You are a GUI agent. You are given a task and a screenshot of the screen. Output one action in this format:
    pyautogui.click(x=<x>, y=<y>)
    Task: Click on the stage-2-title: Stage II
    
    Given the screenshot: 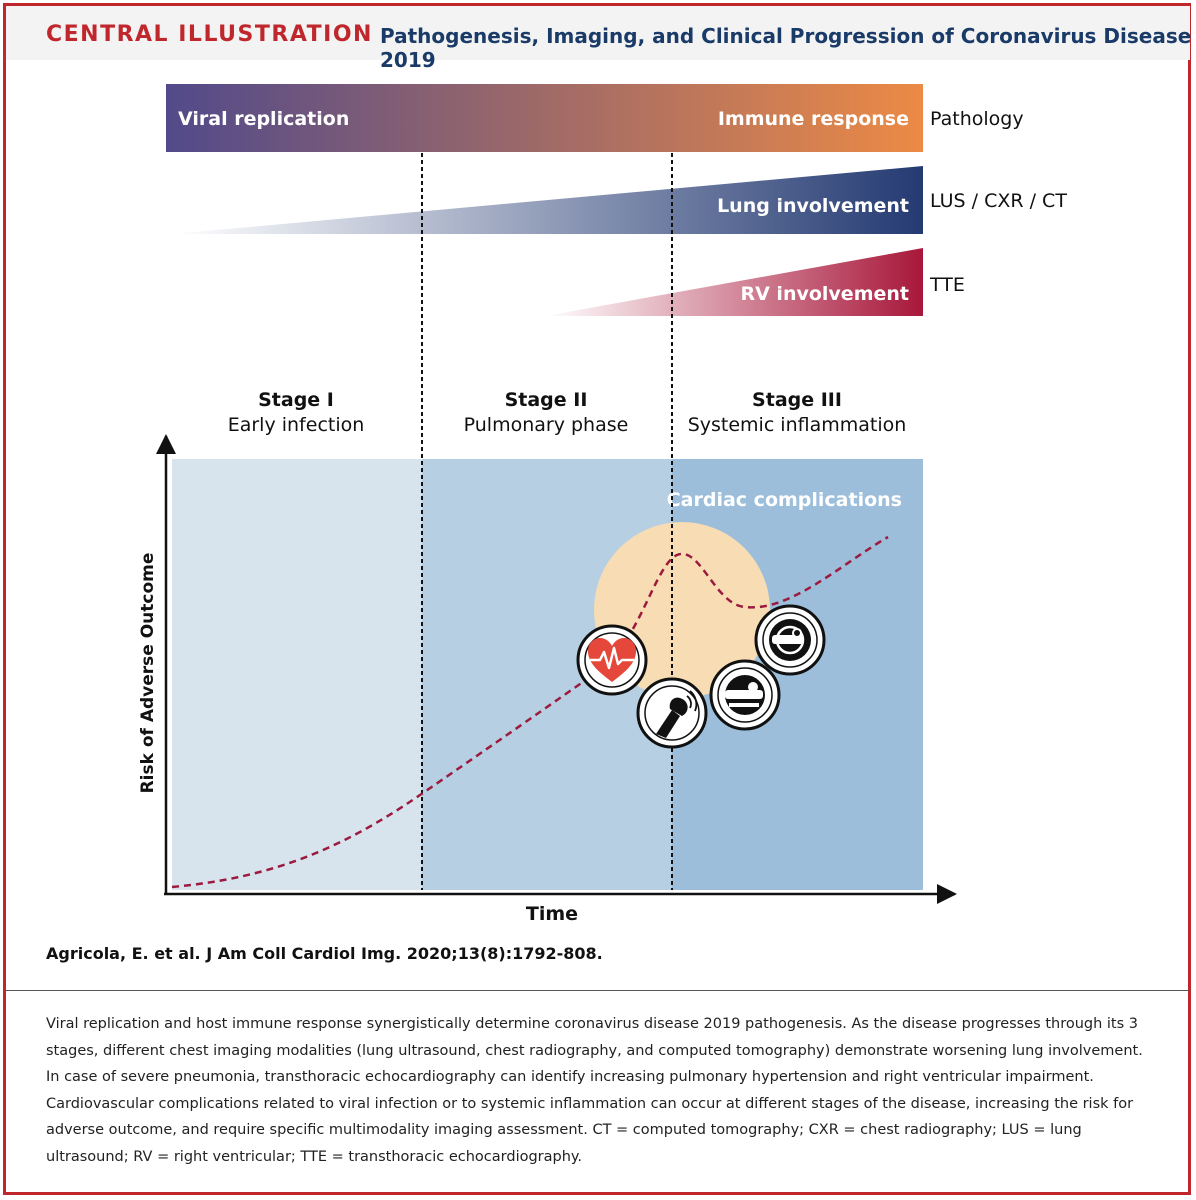 What is the action you would take?
    pyautogui.click(x=546, y=400)
    